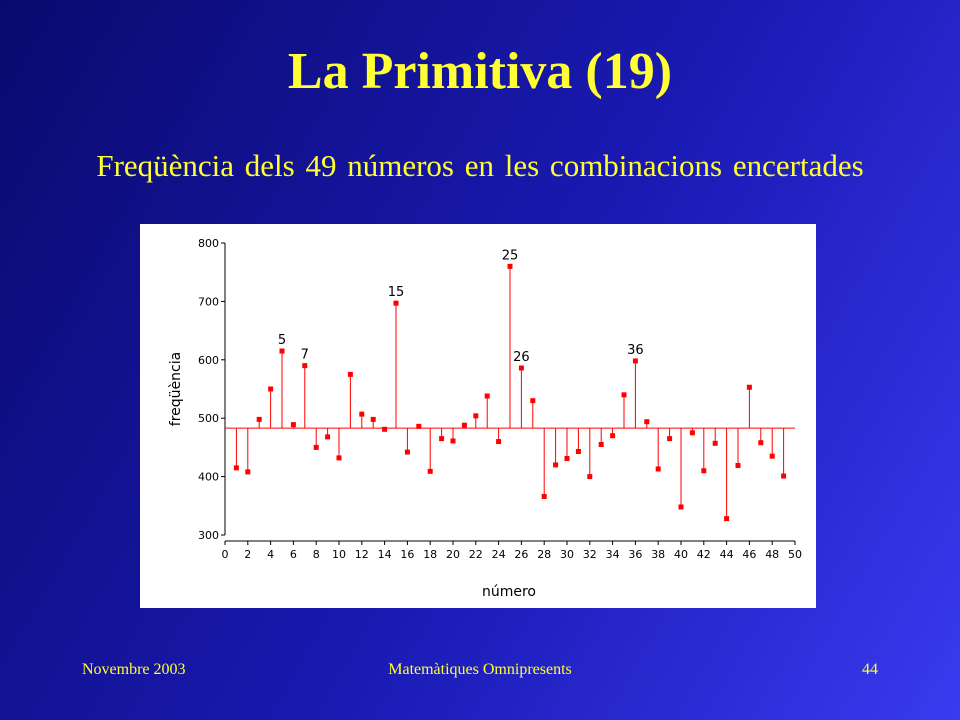 This screenshot has height=720, width=960. Describe the element at coordinates (521, 554) in the screenshot. I see `x-tick-label: 26` at that location.